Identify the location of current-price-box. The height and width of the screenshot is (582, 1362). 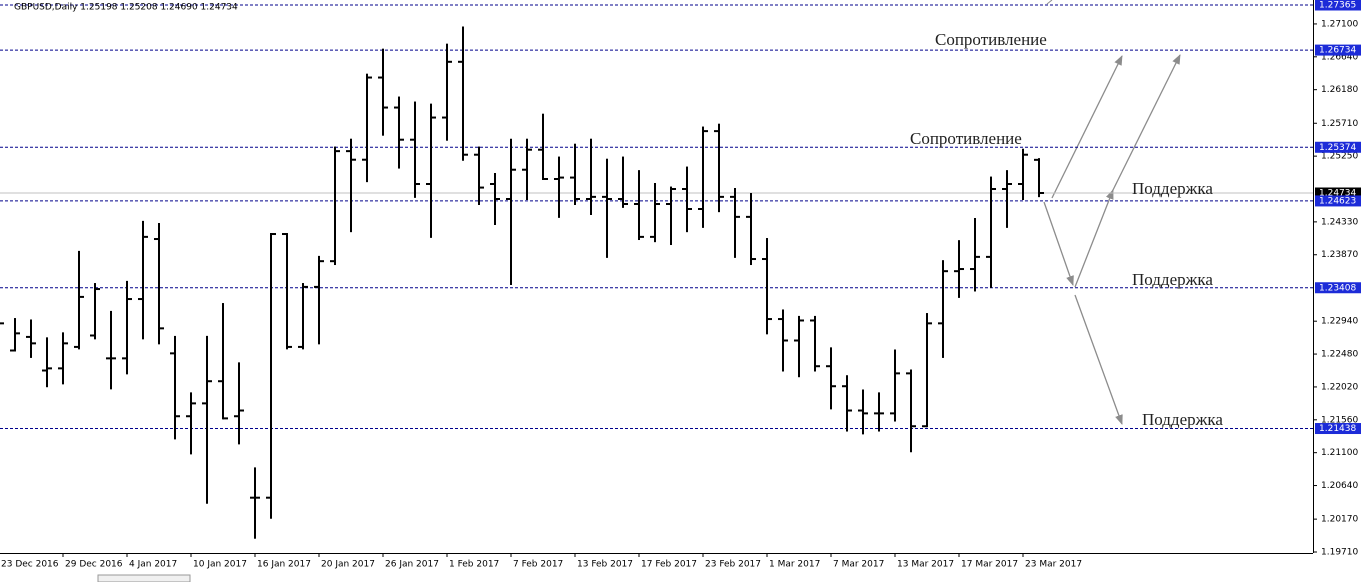
(1338, 193).